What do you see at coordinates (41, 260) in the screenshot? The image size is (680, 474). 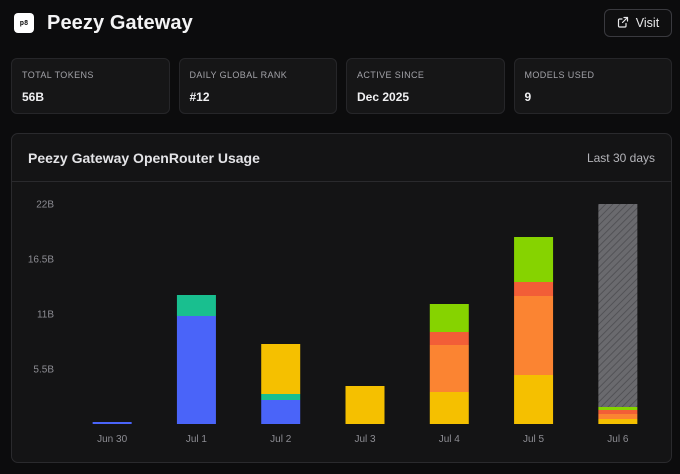 I see `y-tick-label: 16.5B` at bounding box center [41, 260].